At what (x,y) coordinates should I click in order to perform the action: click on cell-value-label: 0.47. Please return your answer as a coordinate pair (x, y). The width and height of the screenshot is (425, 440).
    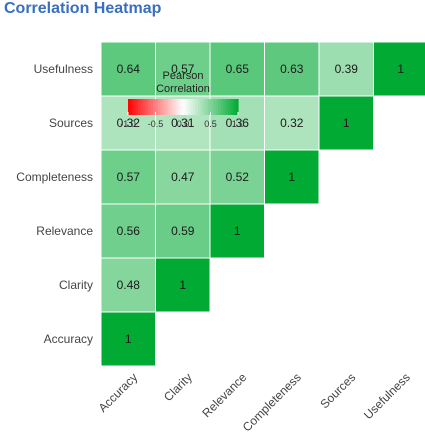
    Looking at the image, I should click on (183, 177).